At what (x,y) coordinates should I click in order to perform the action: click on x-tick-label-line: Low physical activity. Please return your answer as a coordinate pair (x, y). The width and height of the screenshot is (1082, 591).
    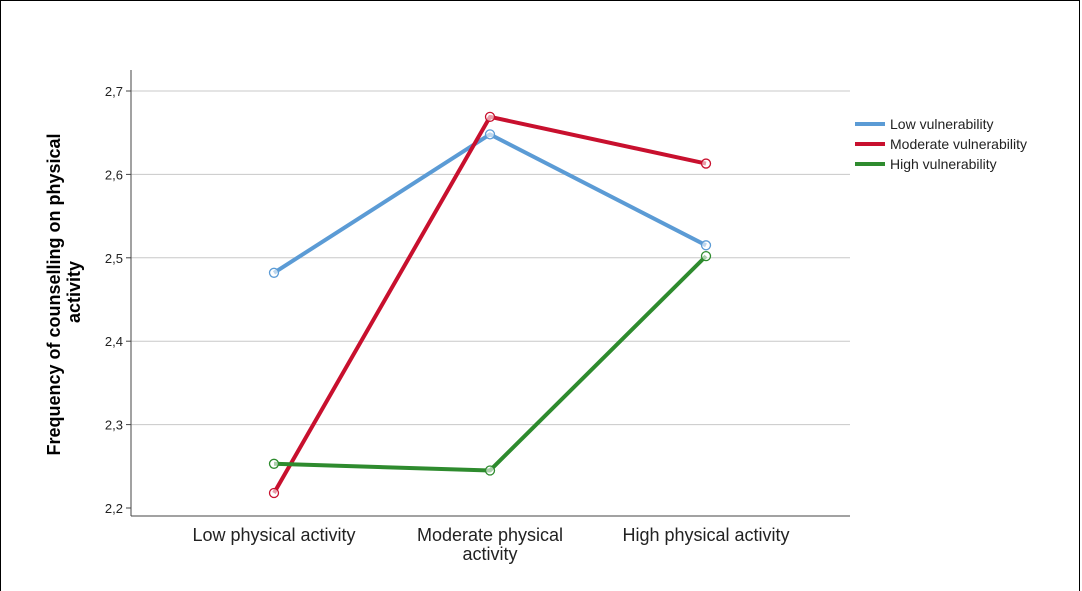
    Looking at the image, I should click on (273, 535).